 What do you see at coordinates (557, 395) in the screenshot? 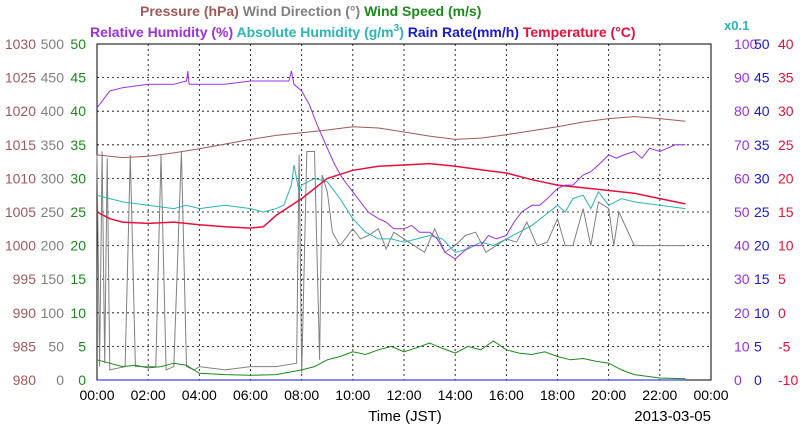
I see `x-tick-label: 18:00` at bounding box center [557, 395].